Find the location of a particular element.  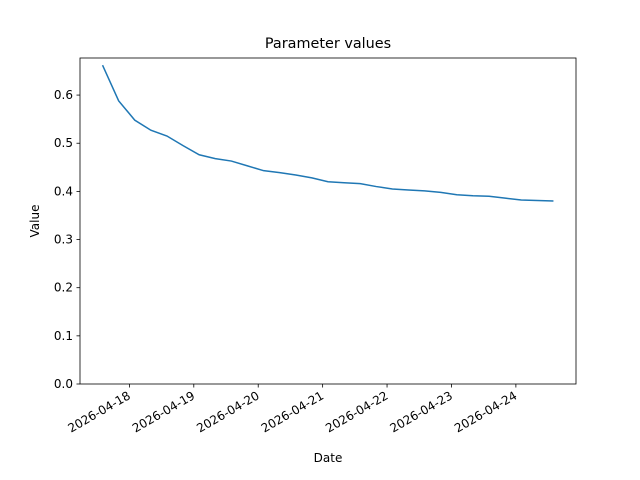

x-tick-label: 2026-04-19 is located at coordinates (163, 411).